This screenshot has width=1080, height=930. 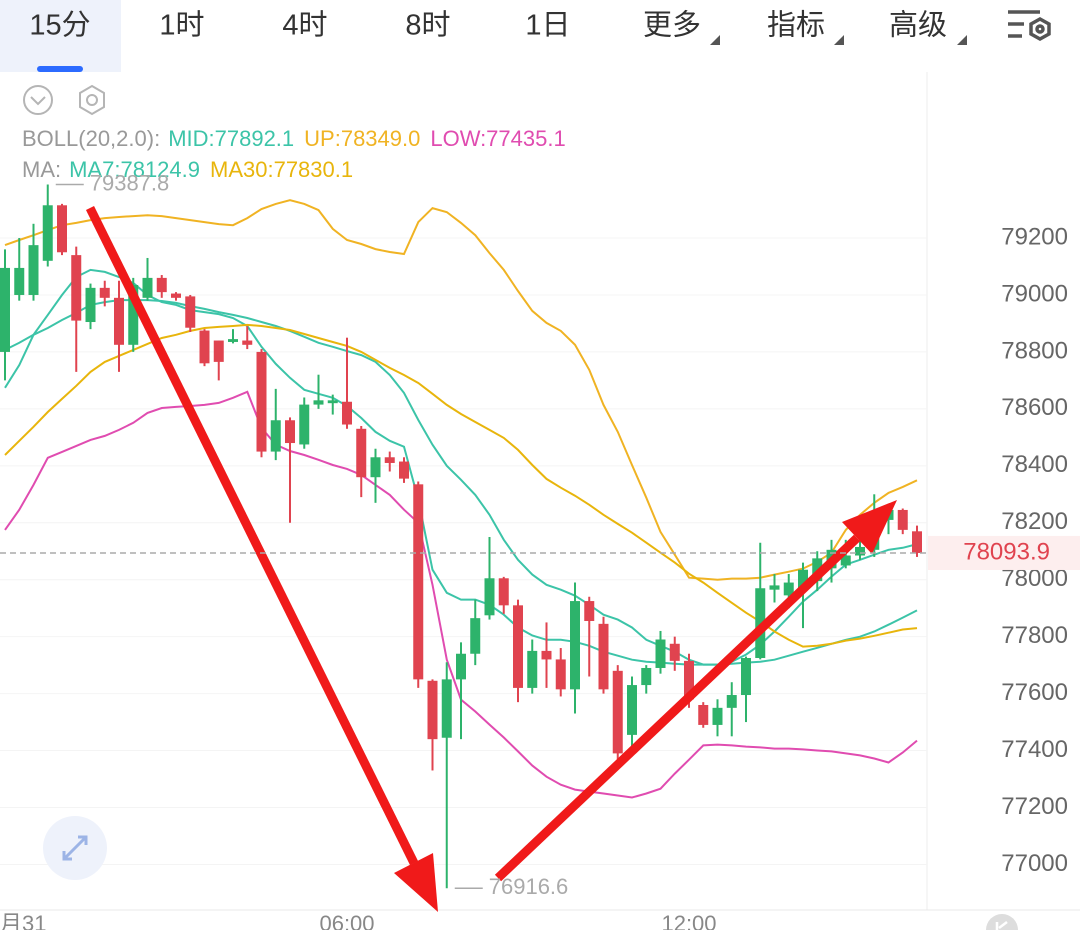 I want to click on legend-group: BOLL(20,2.0):, so click(x=91, y=138).